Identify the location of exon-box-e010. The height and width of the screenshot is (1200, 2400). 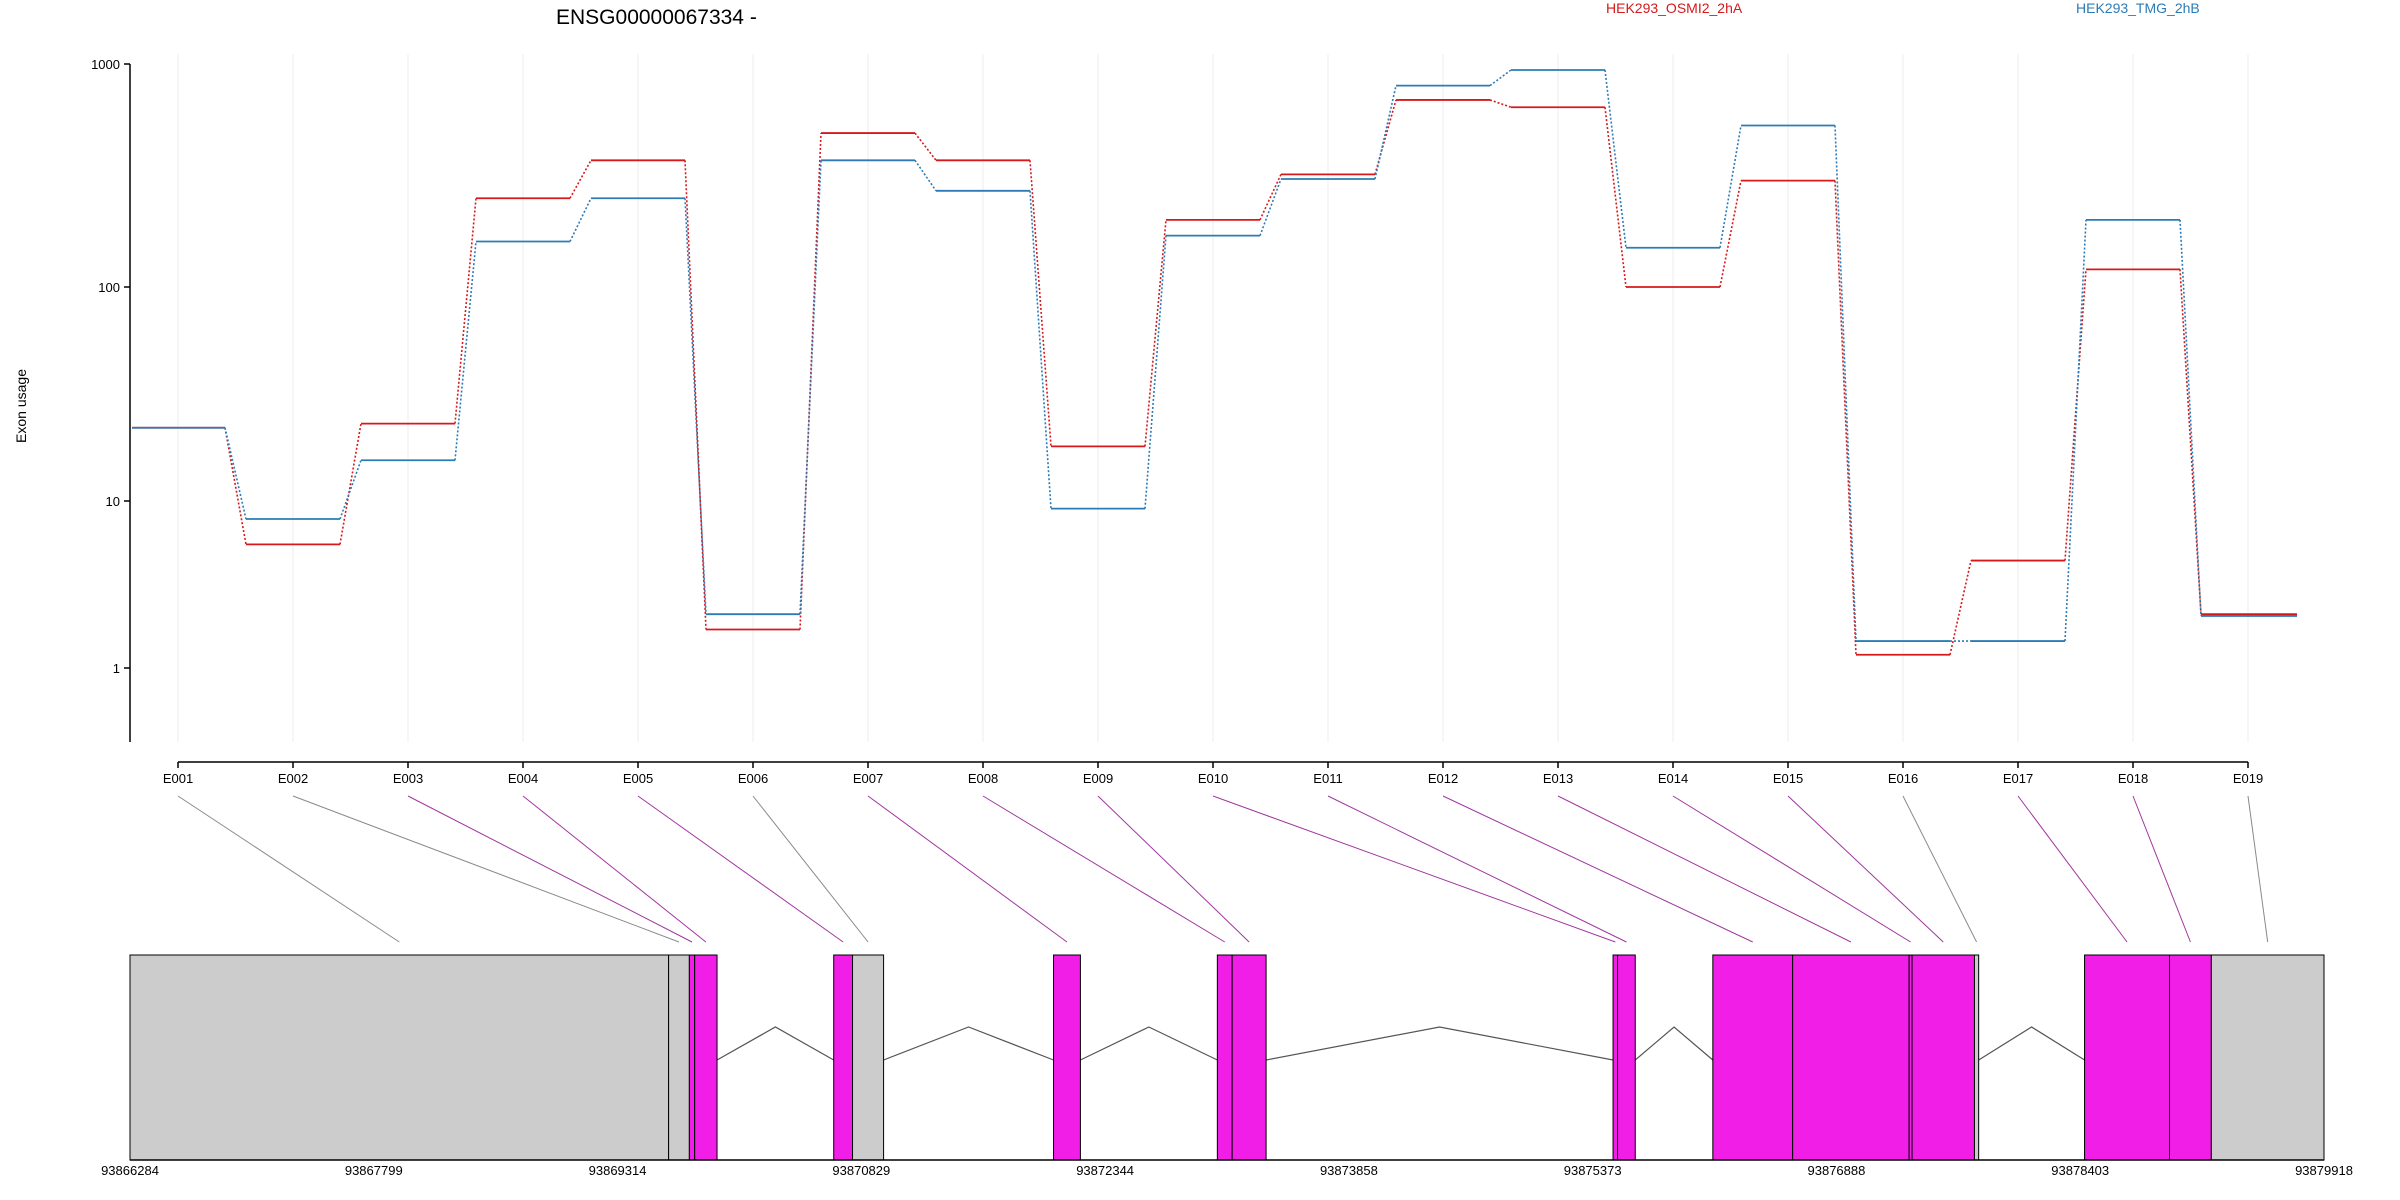
(1615, 1057).